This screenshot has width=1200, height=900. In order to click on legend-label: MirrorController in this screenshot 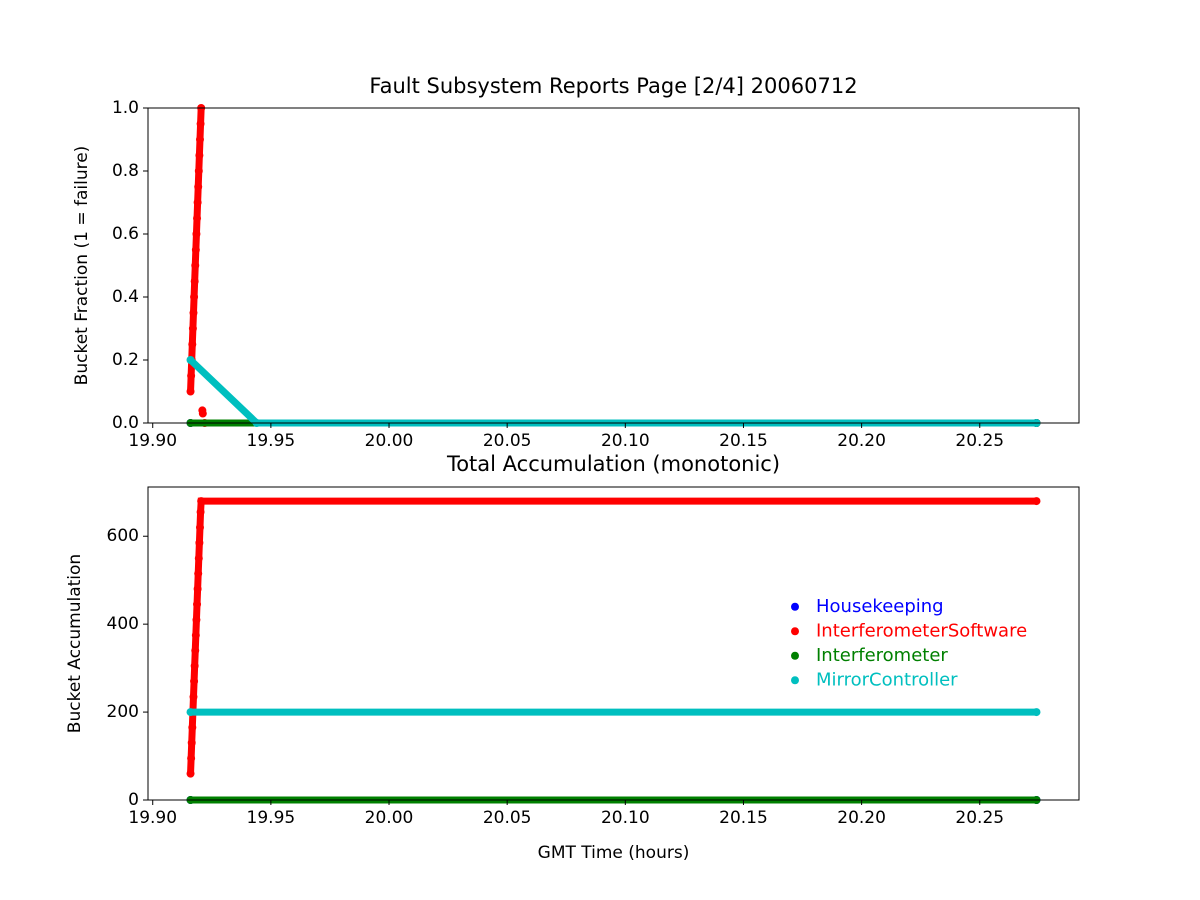, I will do `click(887, 679)`.